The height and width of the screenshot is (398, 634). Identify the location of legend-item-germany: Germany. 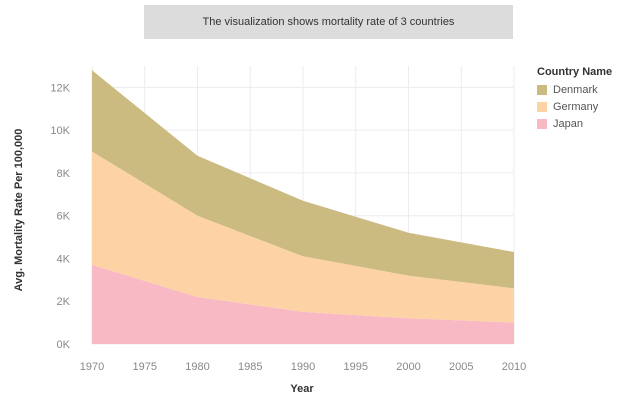
(574, 106).